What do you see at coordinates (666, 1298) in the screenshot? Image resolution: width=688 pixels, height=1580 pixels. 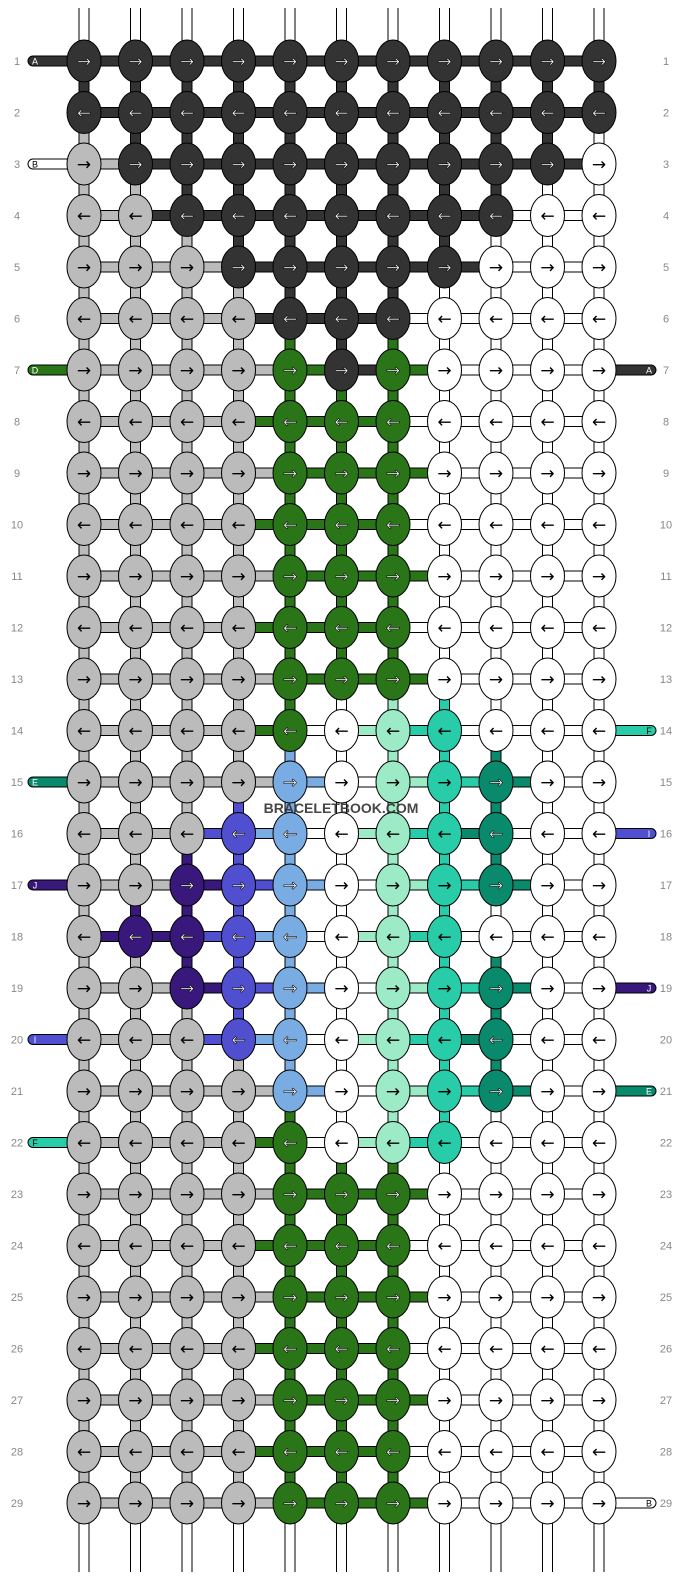 I see `row-number: 25` at bounding box center [666, 1298].